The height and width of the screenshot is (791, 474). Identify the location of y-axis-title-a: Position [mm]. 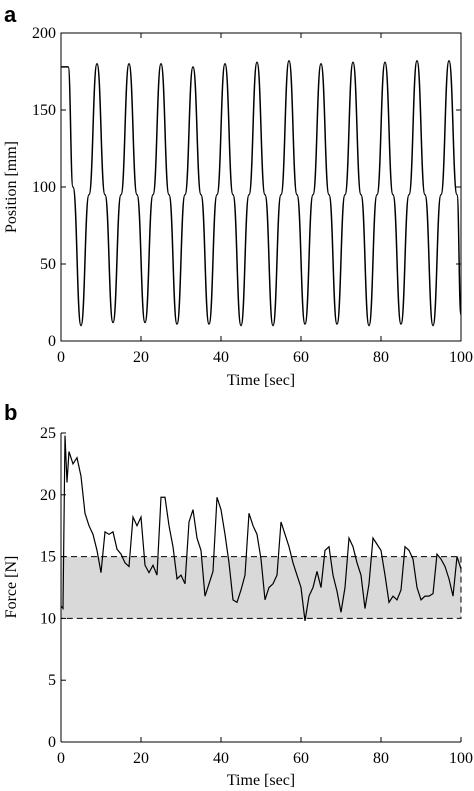
(11, 187).